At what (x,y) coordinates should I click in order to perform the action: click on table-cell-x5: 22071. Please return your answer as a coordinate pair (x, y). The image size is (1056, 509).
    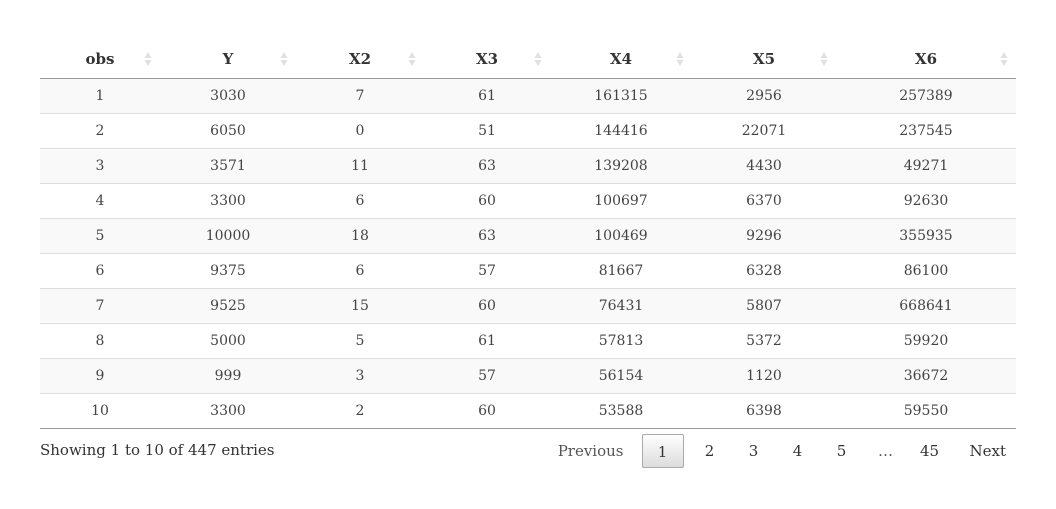
    Looking at the image, I should click on (764, 131).